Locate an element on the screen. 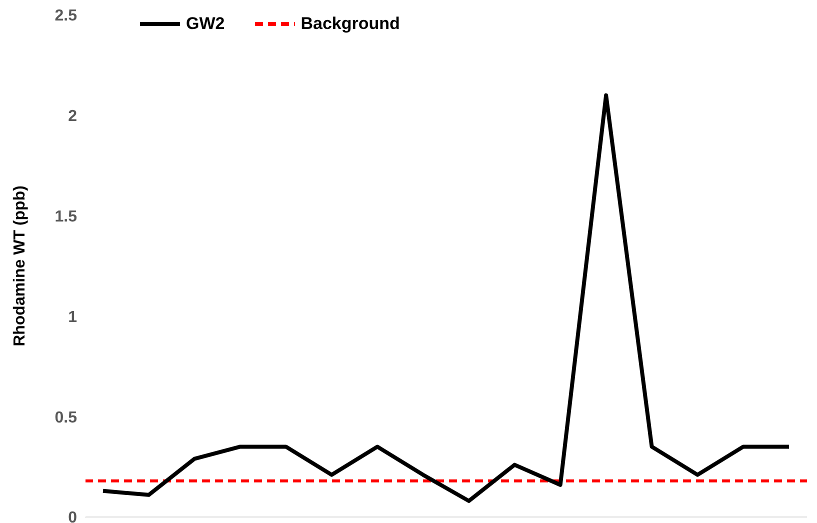 The width and height of the screenshot is (817, 523). y-tick-label: 1.5 is located at coordinates (66, 217).